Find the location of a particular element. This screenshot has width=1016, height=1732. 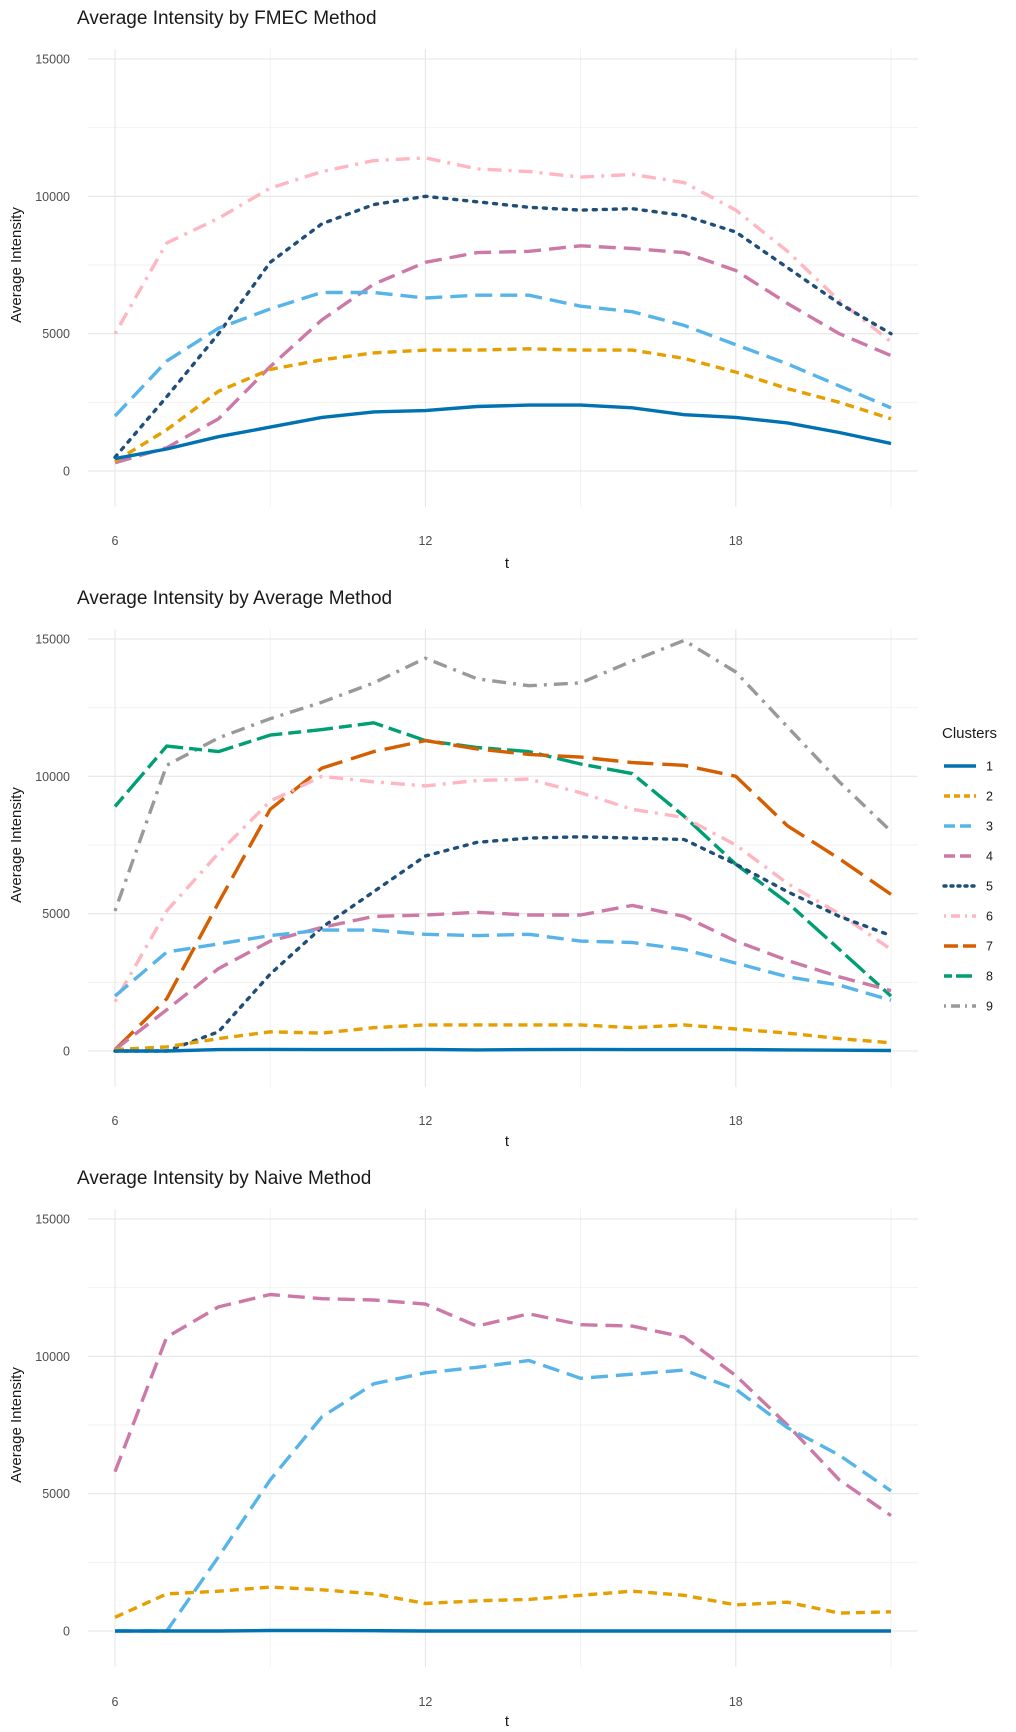

legend-label: 4 is located at coordinates (989, 857).